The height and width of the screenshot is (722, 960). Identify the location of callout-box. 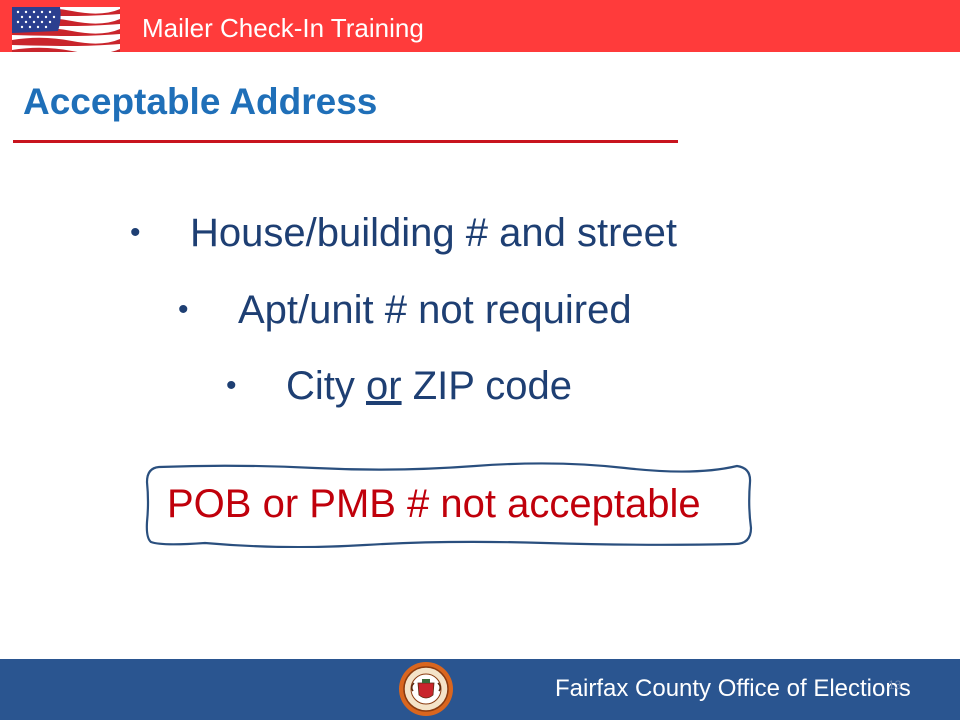
(449, 505).